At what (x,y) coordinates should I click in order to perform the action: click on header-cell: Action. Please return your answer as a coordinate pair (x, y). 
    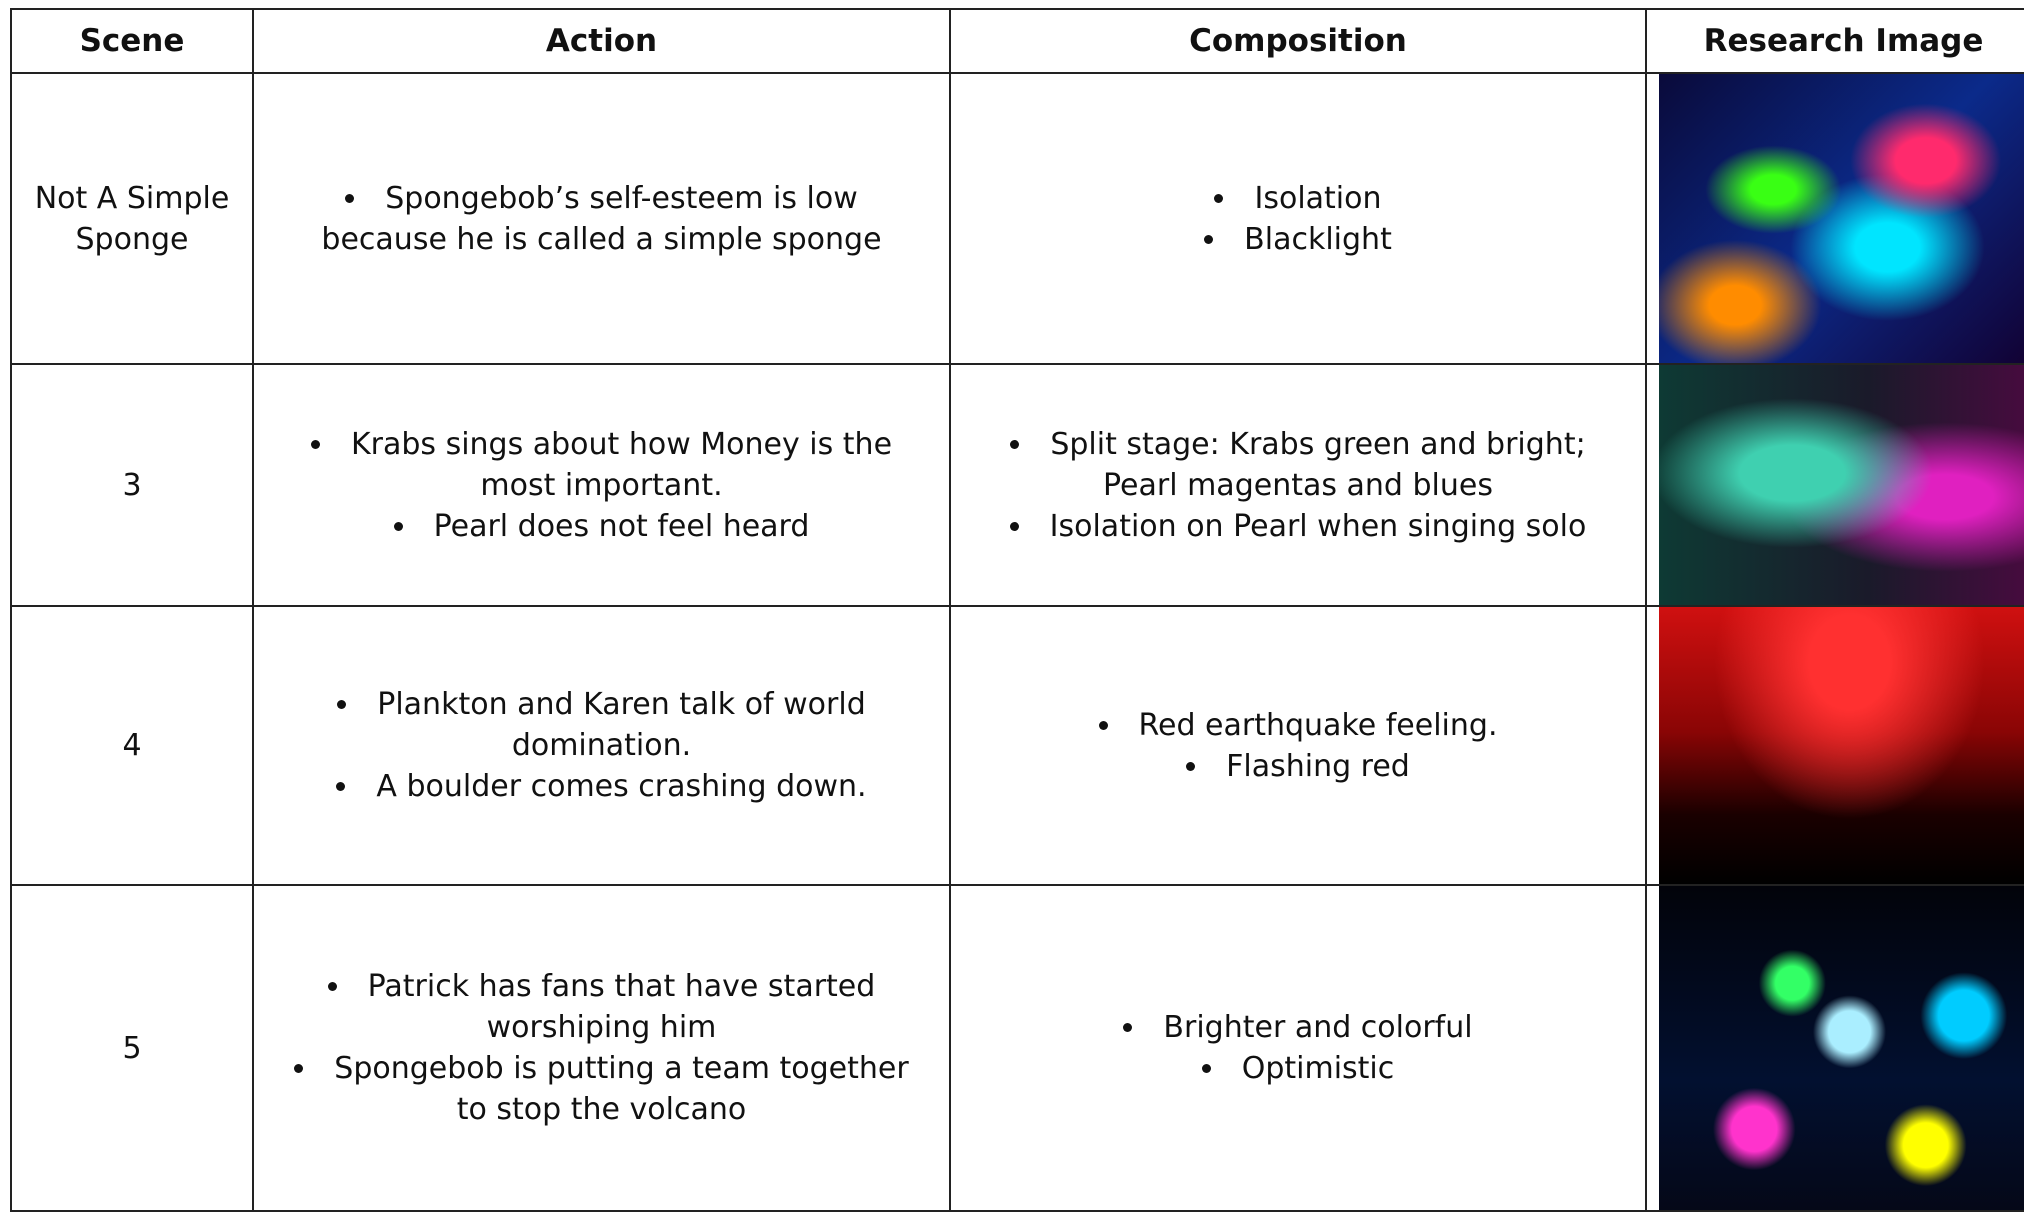
    Looking at the image, I should click on (601, 41).